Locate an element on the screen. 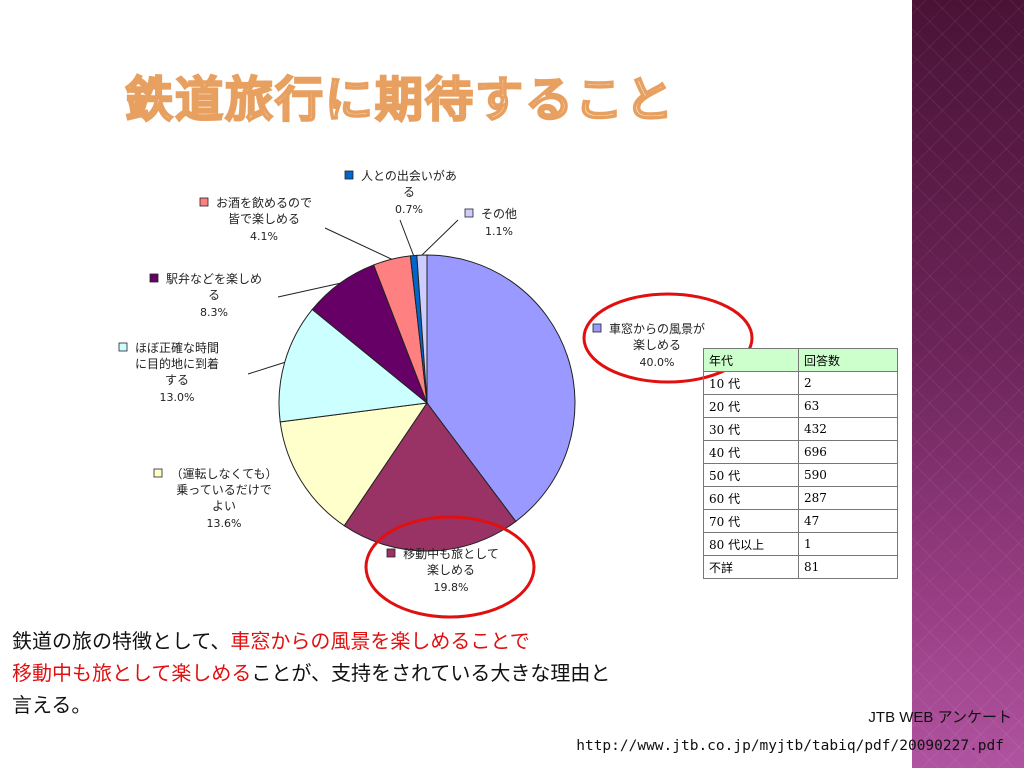  summary-highlight-2: 移動中も旅として楽しめる is located at coordinates (132, 673).